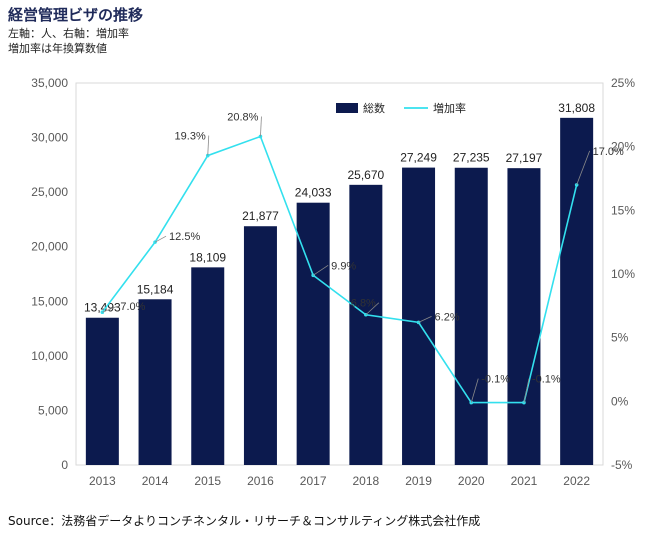  What do you see at coordinates (260, 216) in the screenshot?
I see `bar-value-label: 21,877` at bounding box center [260, 216].